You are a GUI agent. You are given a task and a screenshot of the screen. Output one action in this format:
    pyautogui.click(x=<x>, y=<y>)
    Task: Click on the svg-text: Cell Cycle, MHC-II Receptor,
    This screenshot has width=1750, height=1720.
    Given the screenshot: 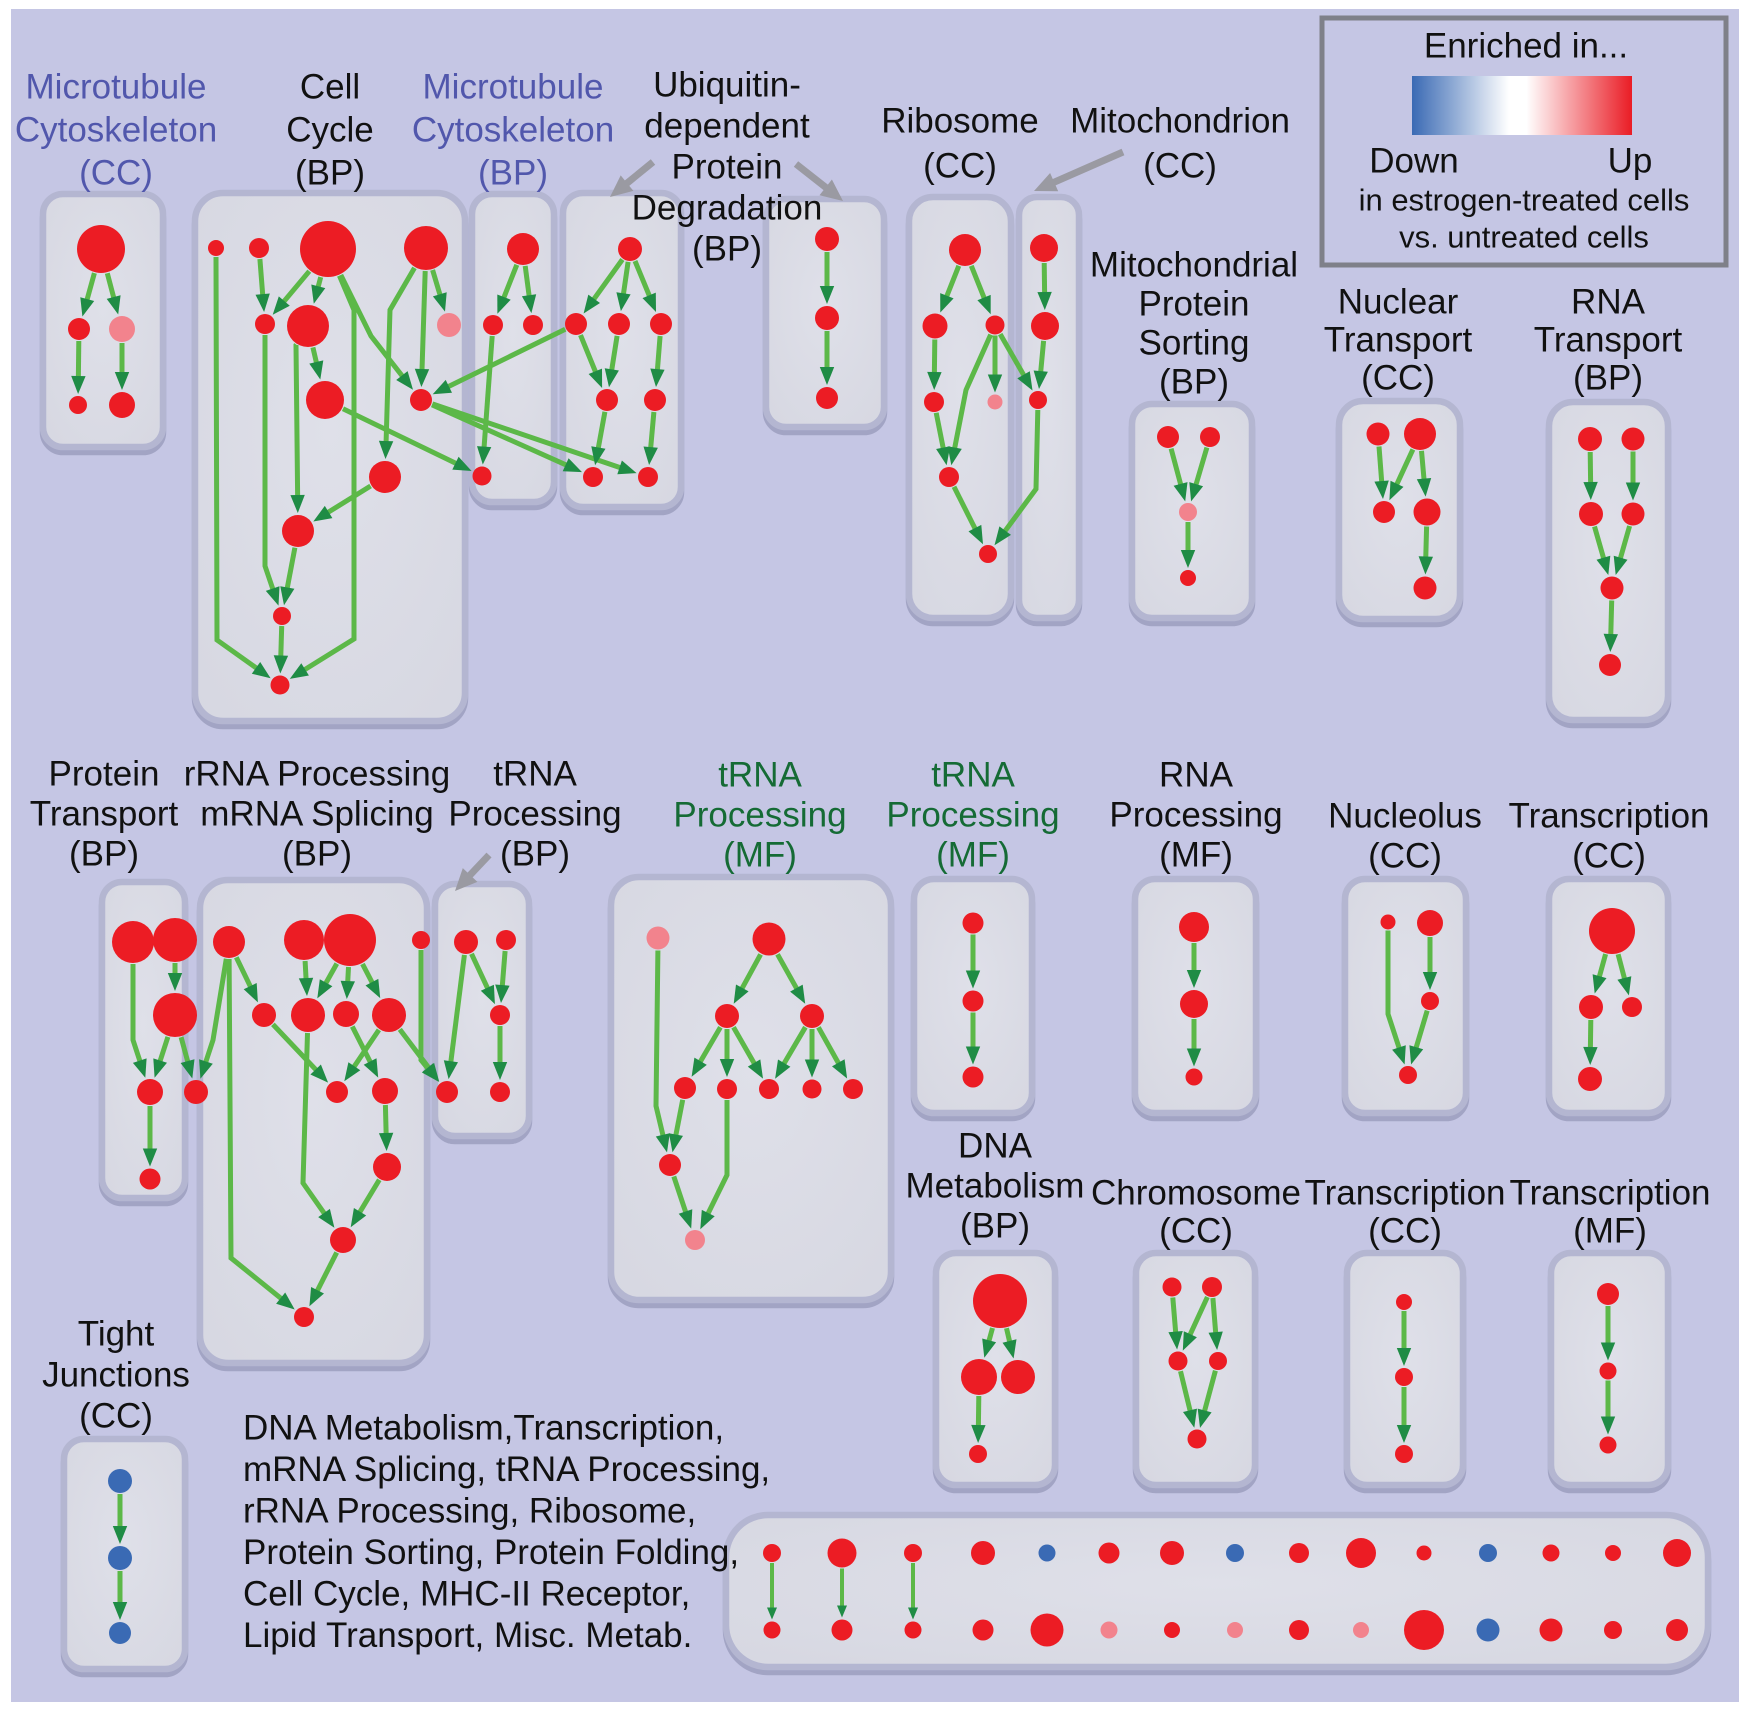 What is the action you would take?
    pyautogui.click(x=466, y=1594)
    